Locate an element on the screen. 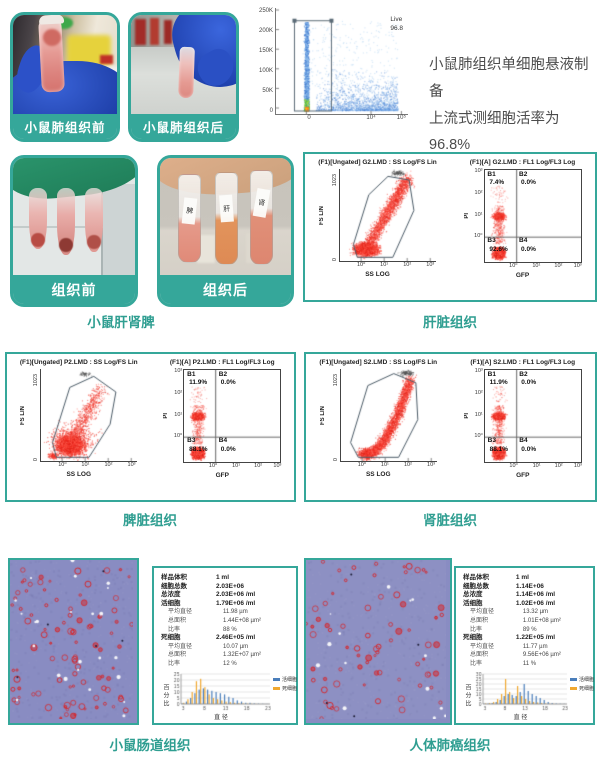 Image resolution: width=600 pixels, height=758 pixels. gate-statistic: Live 96.8 is located at coordinates (396, 24).